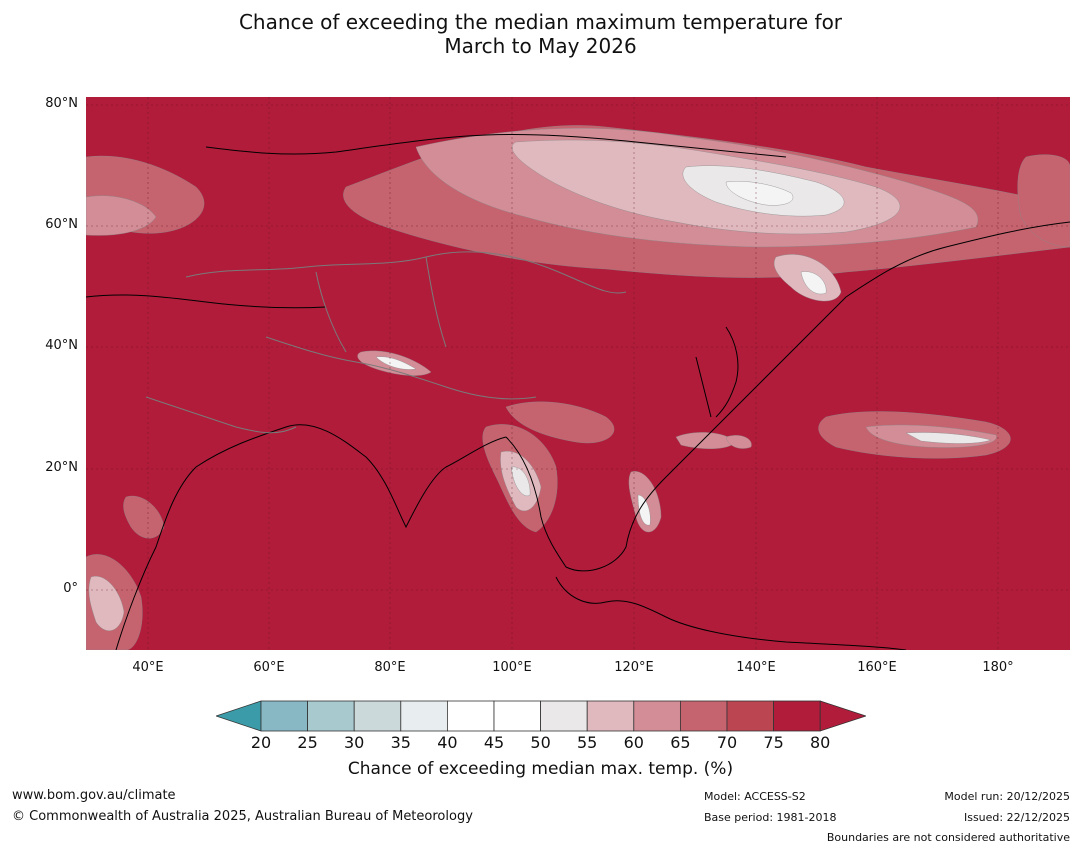  I want to click on longitude-label: 180°, so click(998, 667).